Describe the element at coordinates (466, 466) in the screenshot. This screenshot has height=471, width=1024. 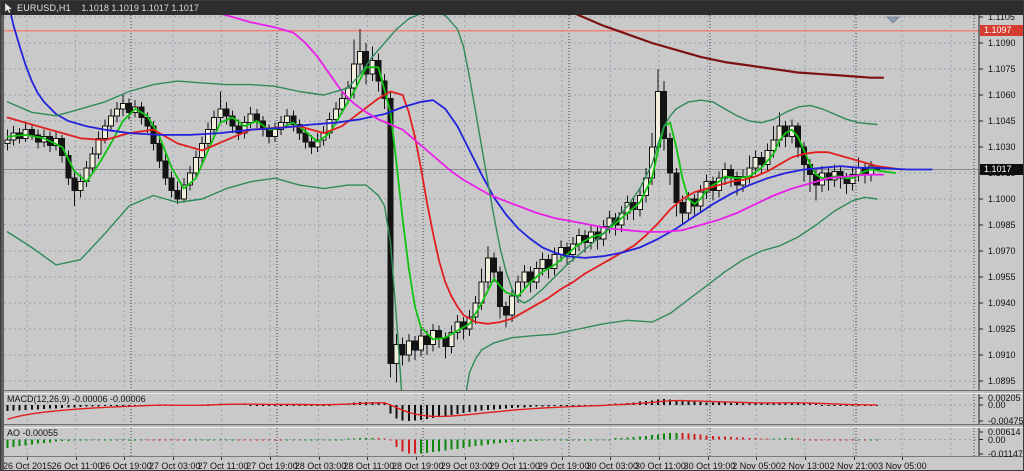
I see `time-label: 29 Oct 03:00` at that location.